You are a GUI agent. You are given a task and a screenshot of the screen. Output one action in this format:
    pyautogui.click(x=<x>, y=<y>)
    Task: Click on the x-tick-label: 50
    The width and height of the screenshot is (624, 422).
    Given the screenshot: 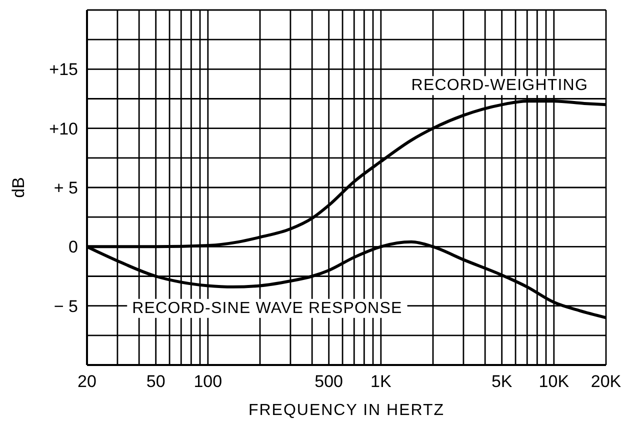 What is the action you would take?
    pyautogui.click(x=156, y=382)
    